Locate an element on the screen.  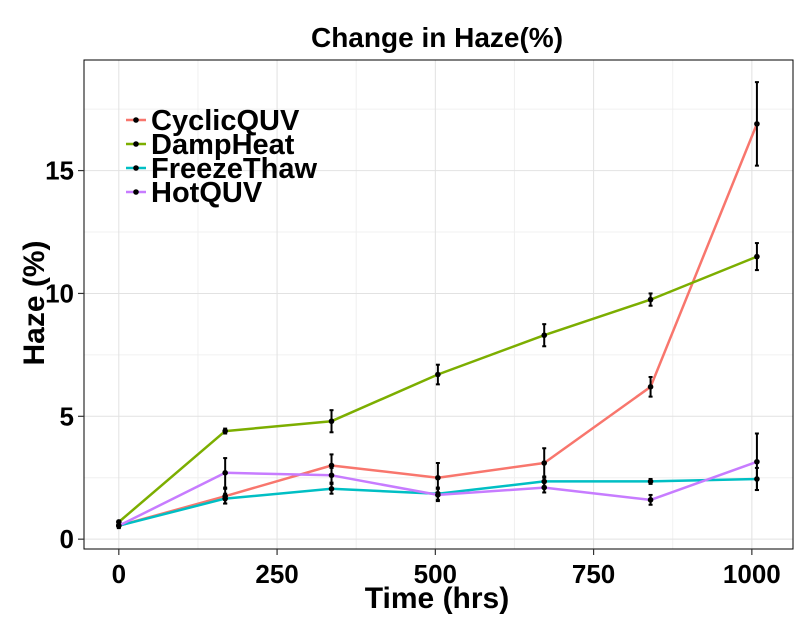
legend-label: CyclicQUV is located at coordinates (225, 121).